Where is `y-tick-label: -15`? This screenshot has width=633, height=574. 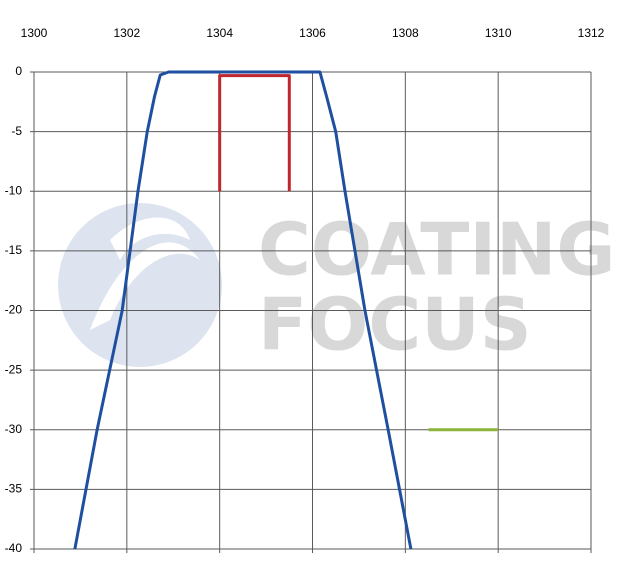
y-tick-label: -15 is located at coordinates (14, 250).